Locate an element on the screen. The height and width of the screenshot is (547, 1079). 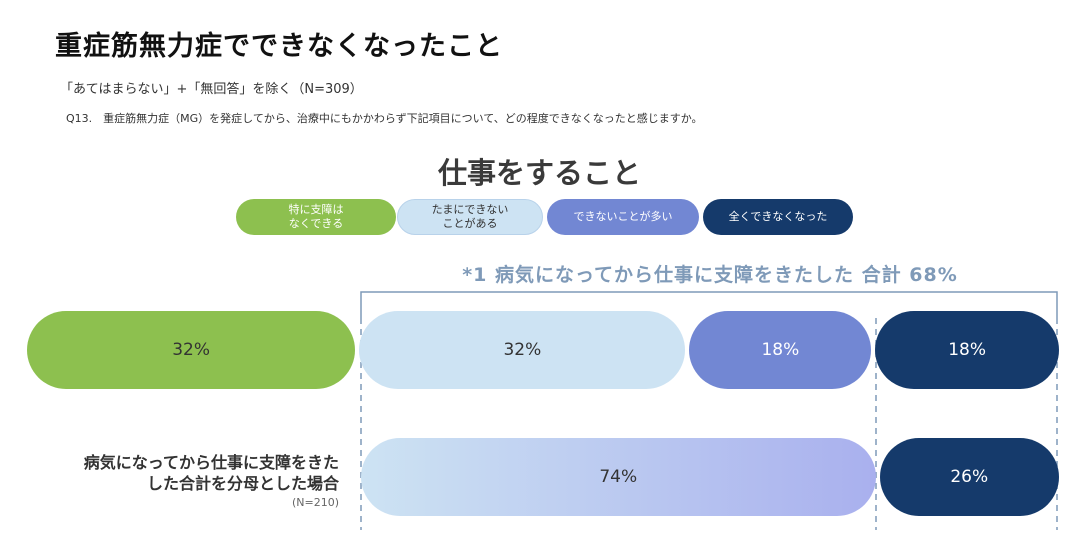
exclusion-note: 「あてはまらない」+「無回答」を除く（N=309） is located at coordinates (211, 89).